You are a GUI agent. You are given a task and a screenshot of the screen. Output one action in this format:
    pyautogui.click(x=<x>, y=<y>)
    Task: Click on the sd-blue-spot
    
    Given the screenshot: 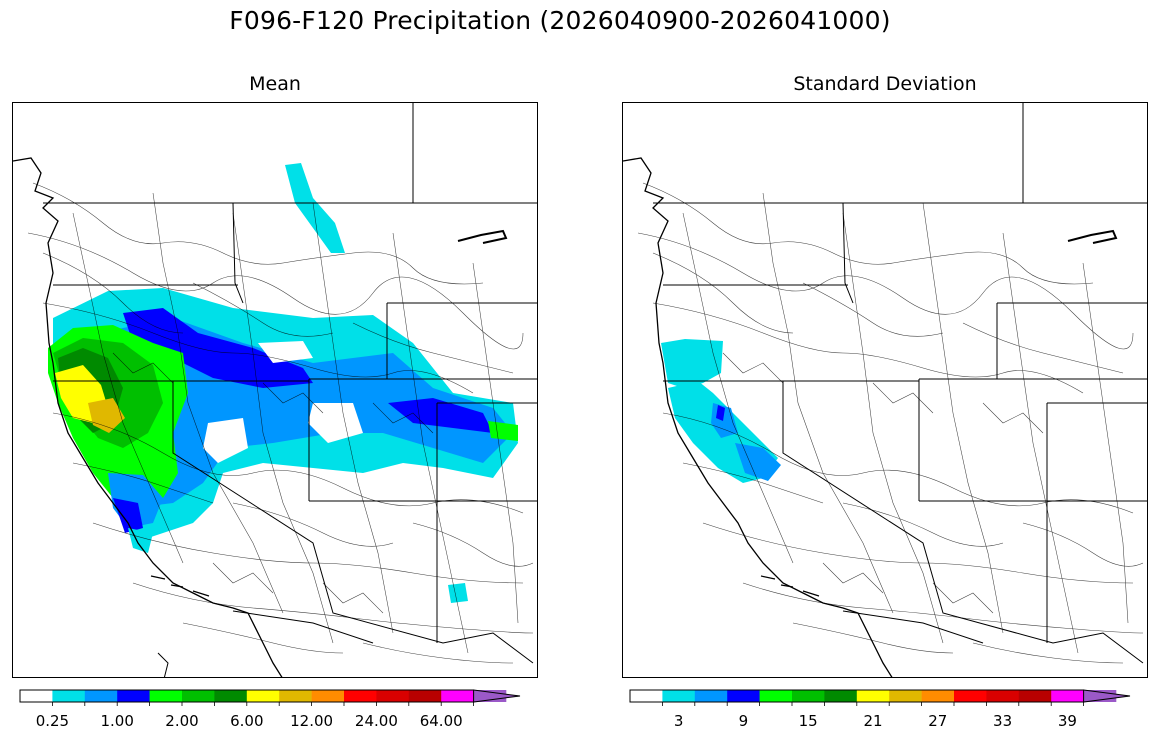 What is the action you would take?
    pyautogui.click(x=720, y=413)
    